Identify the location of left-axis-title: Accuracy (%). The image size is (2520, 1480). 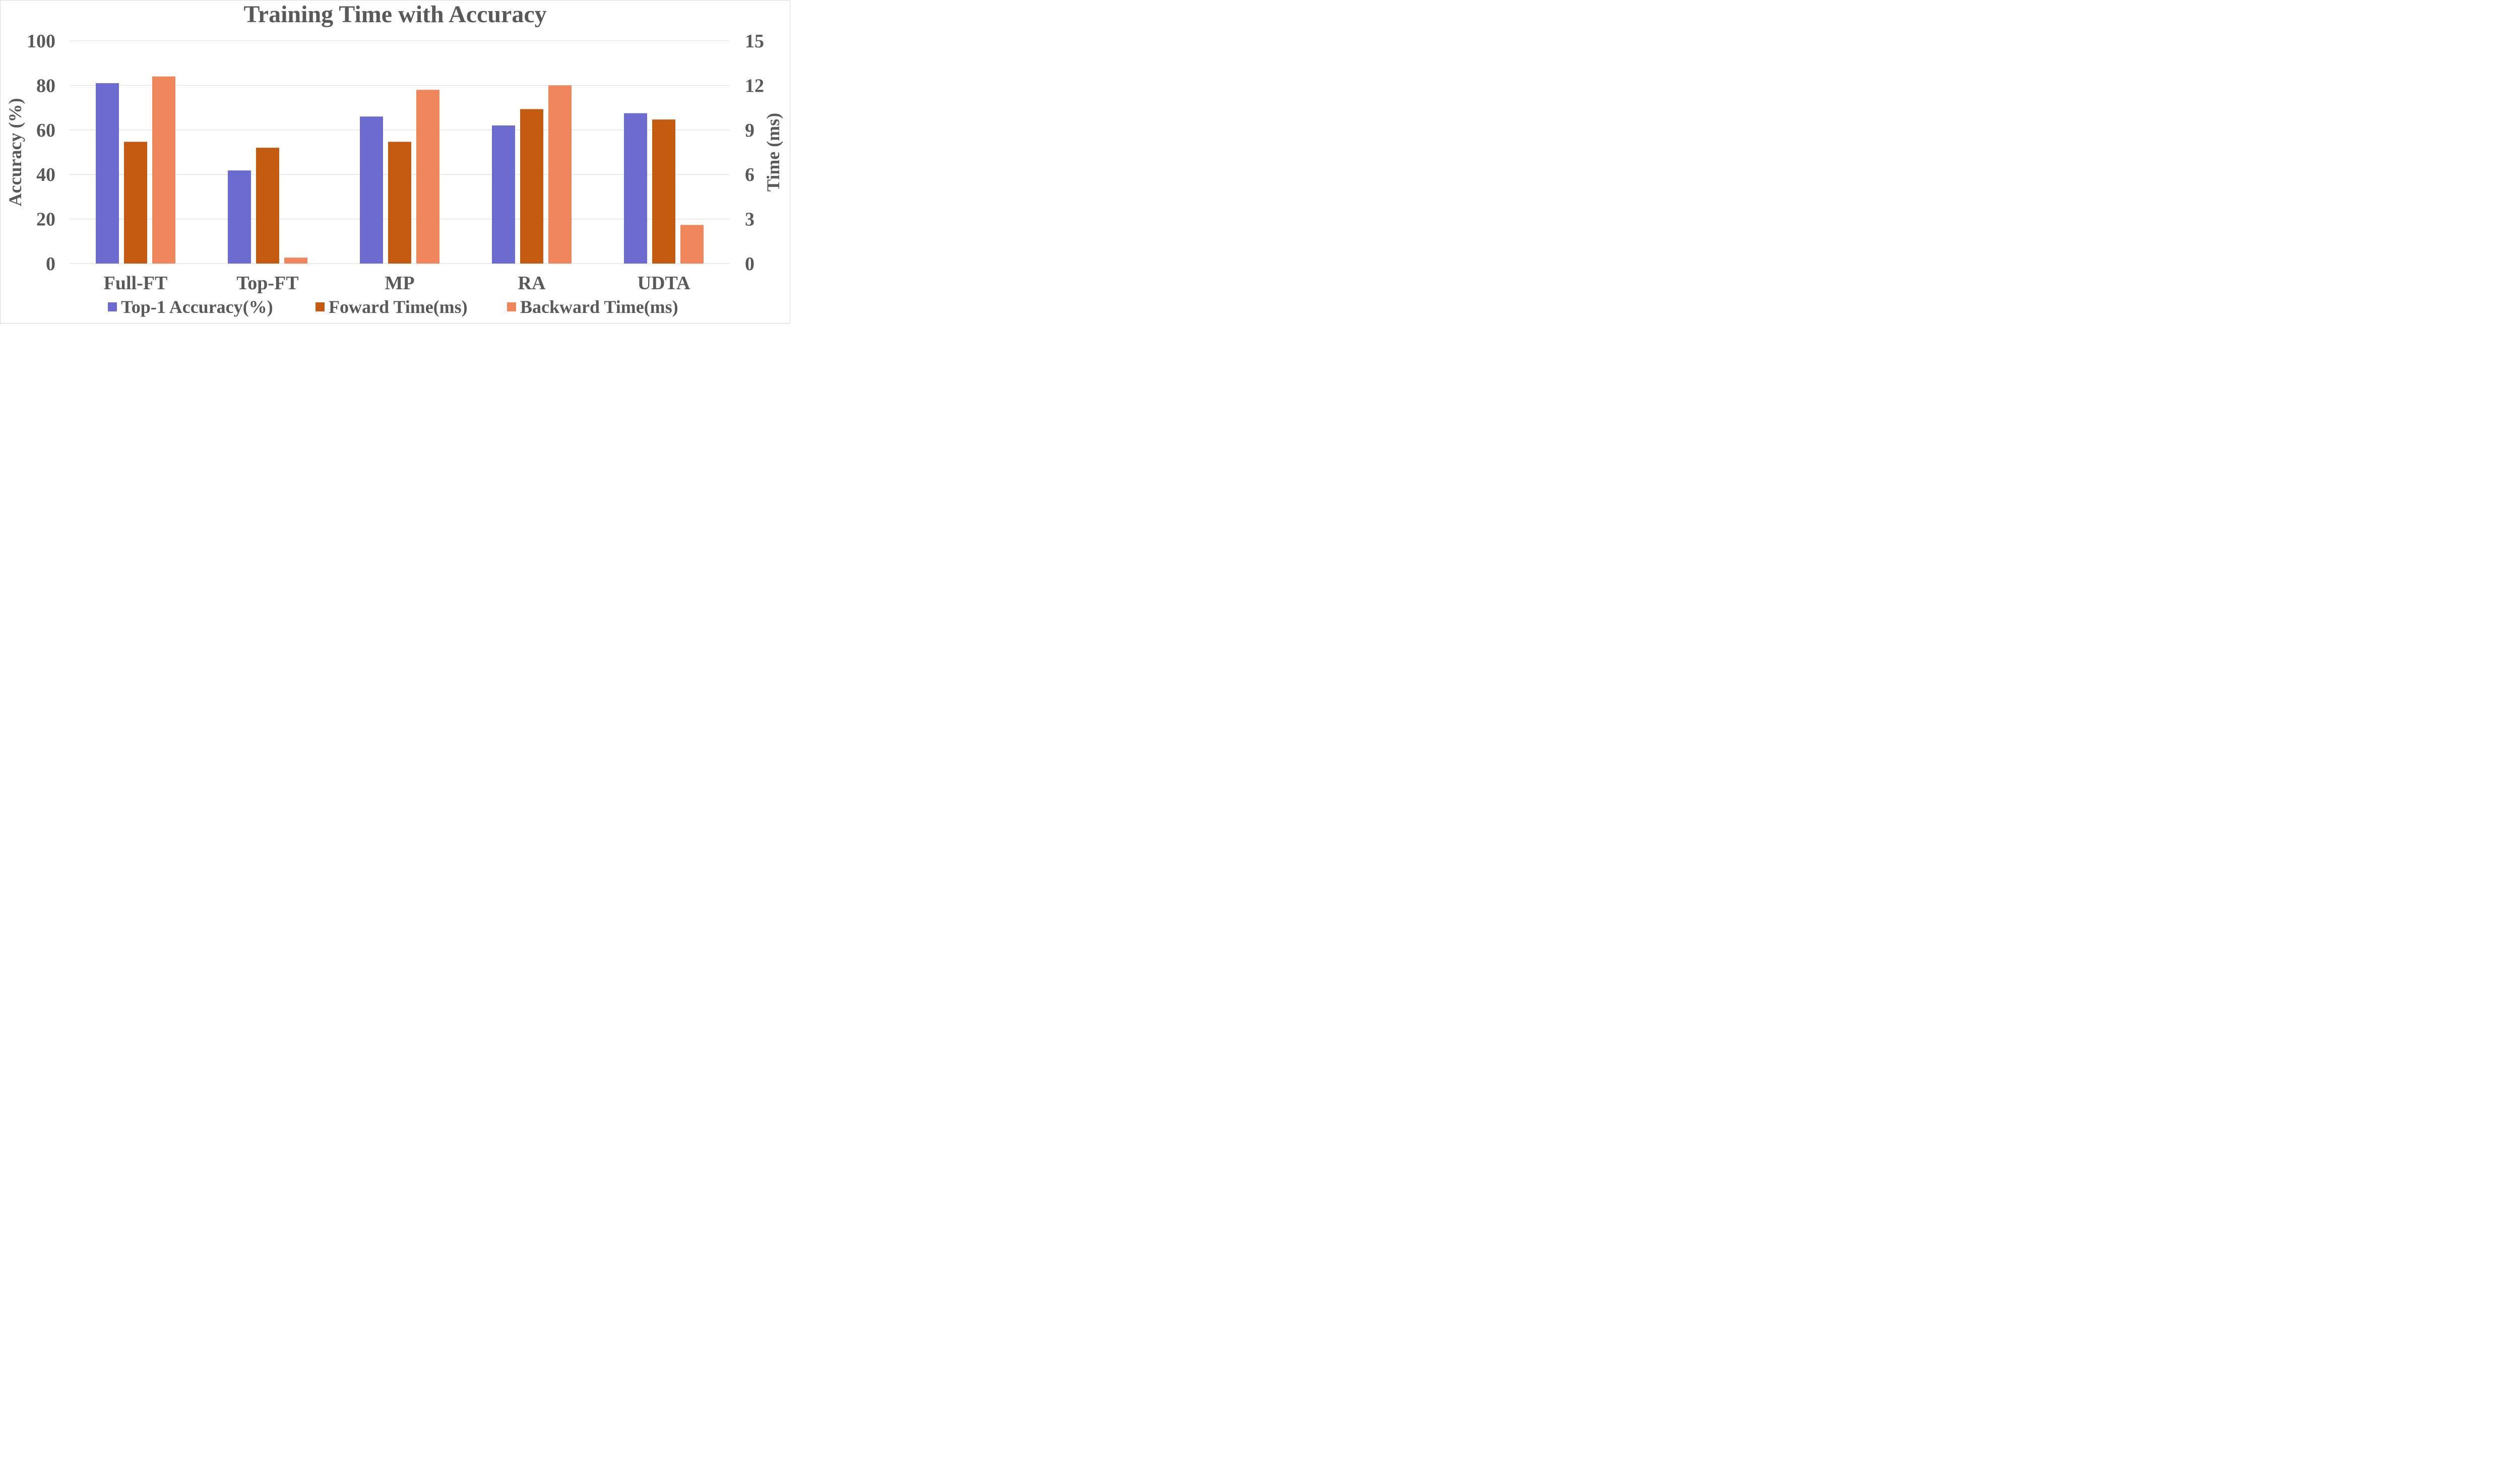
(15, 152).